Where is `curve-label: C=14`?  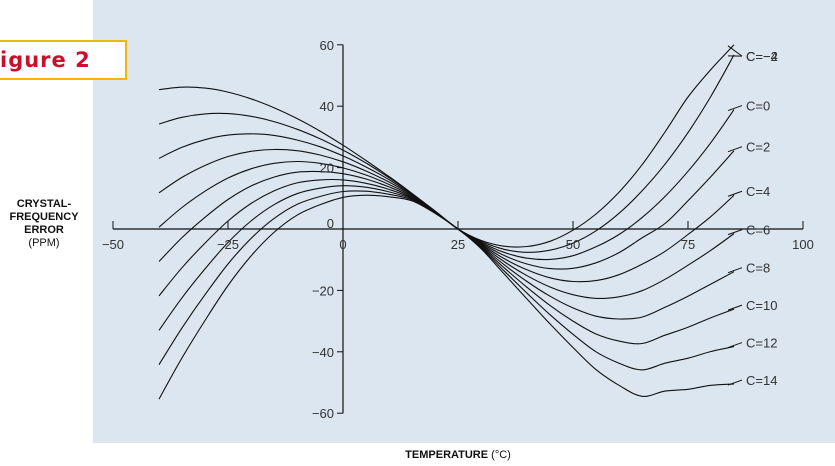 curve-label: C=14 is located at coordinates (761, 380).